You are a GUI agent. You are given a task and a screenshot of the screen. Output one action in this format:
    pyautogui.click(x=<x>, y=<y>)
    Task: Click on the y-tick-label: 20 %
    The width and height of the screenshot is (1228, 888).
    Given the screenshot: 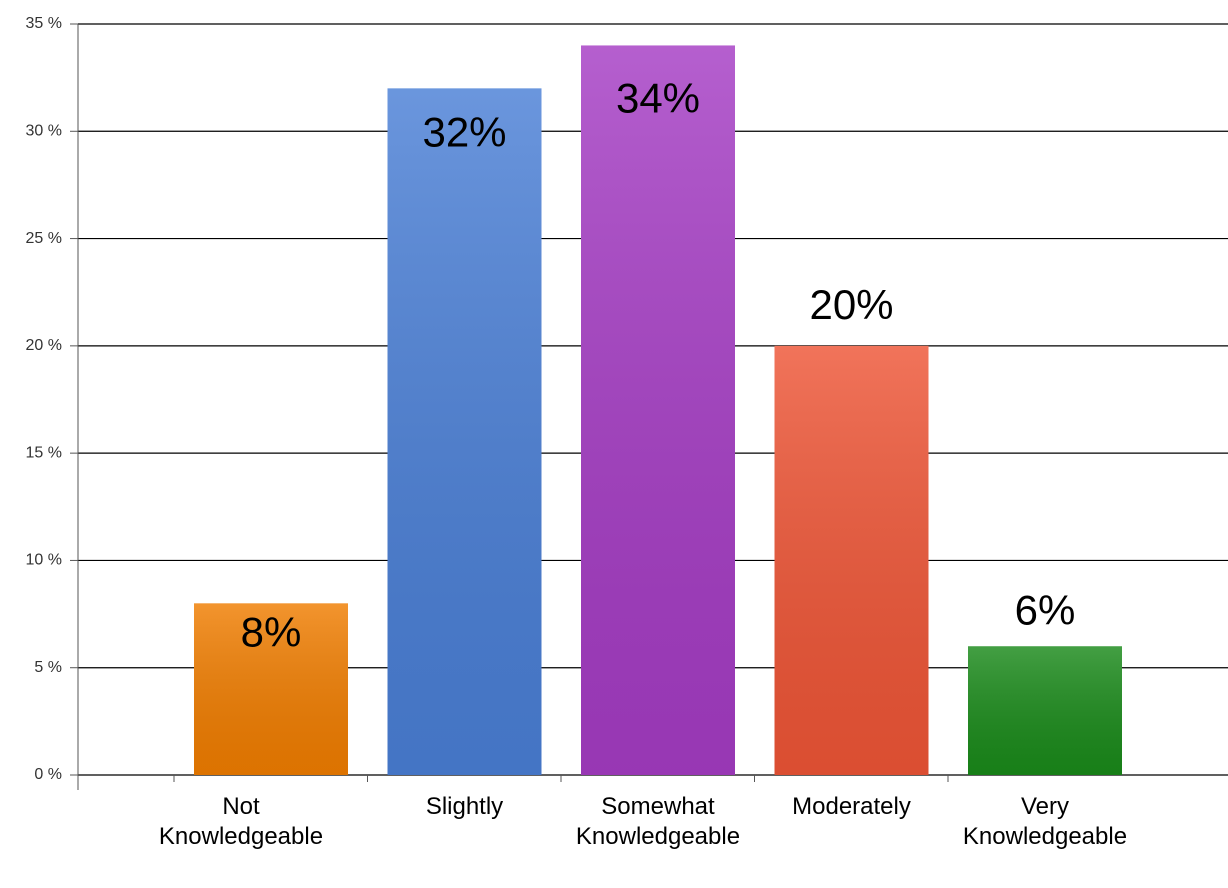 What is the action you would take?
    pyautogui.click(x=44, y=345)
    